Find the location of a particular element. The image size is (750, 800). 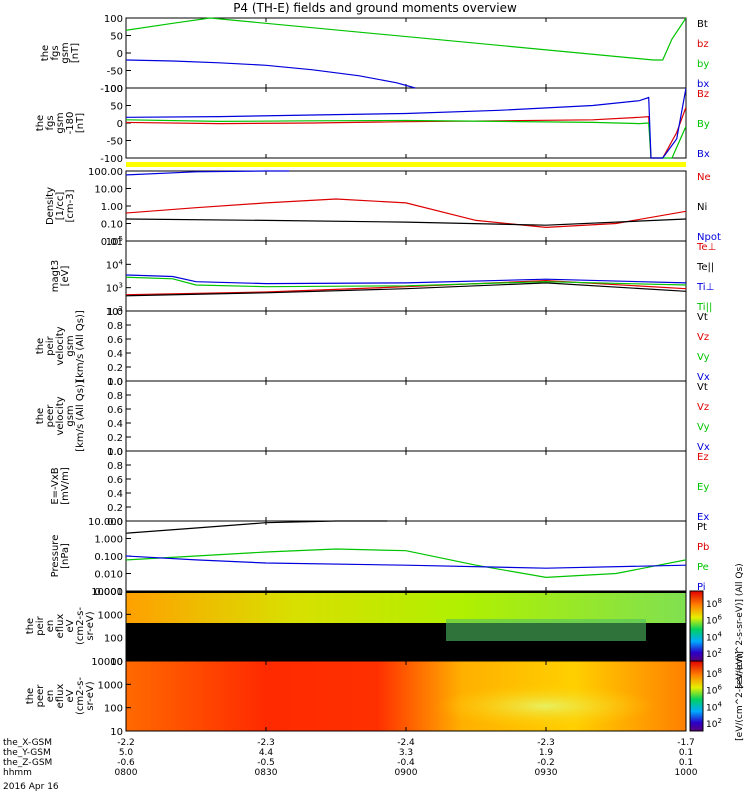

legend-pressure-item: Pi is located at coordinates (701, 587).